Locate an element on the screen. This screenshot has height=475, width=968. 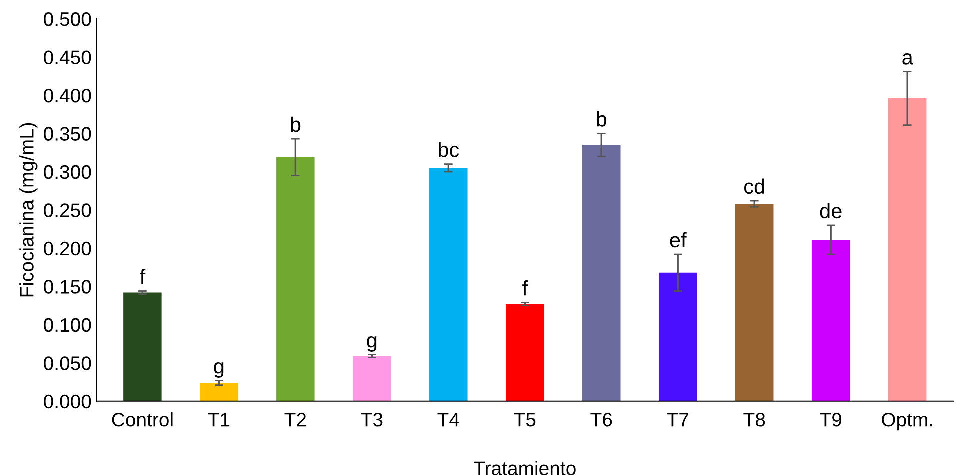
annotation: de is located at coordinates (831, 211).